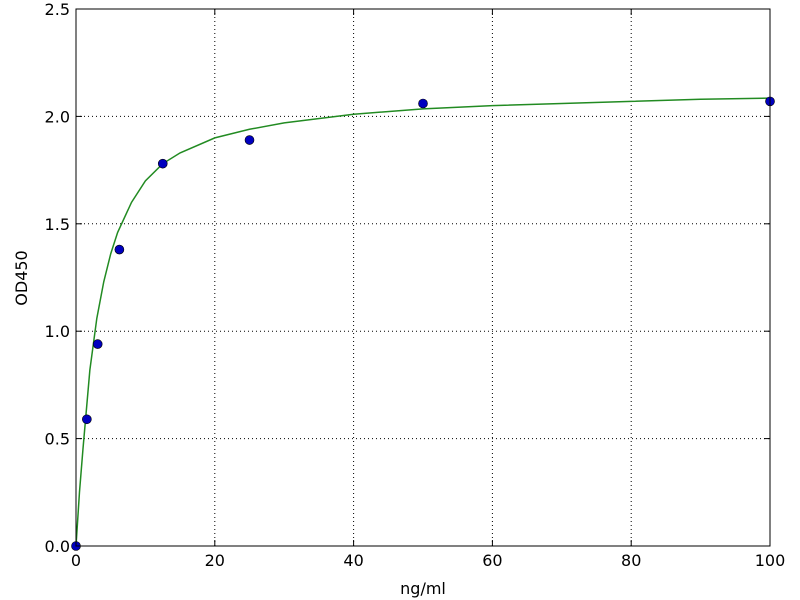  I want to click on y-axis-label: OD450, so click(21, 277).